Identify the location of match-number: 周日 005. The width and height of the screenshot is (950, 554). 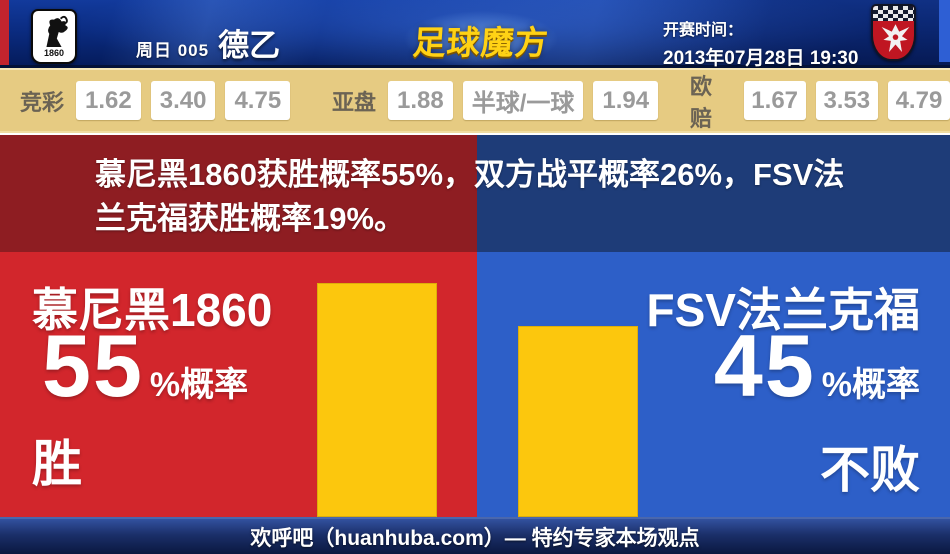
(173, 50).